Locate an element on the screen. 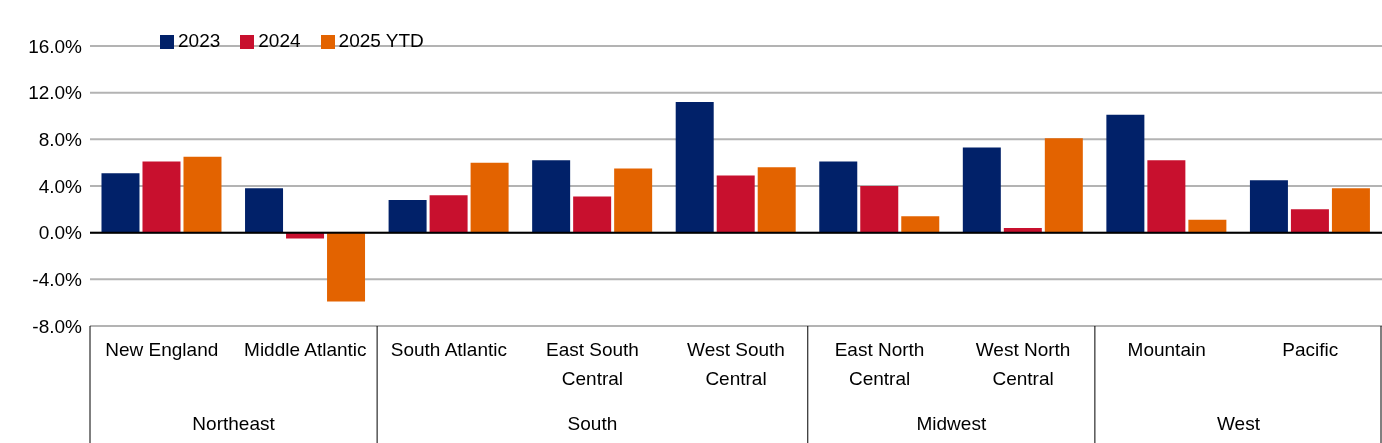  y-tick-label: 16.0% is located at coordinates (55, 46).